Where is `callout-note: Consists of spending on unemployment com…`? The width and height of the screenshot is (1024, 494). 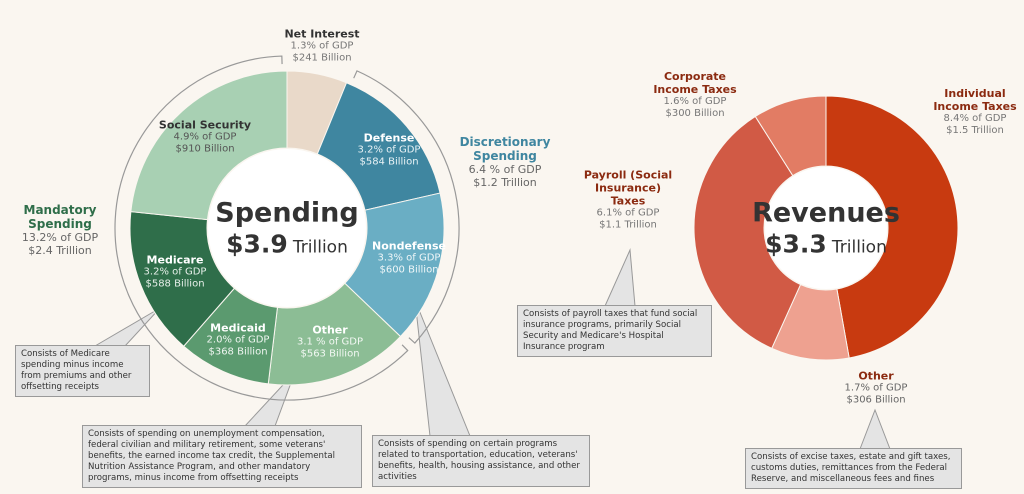 callout-note: Consists of spending on unemployment com… is located at coordinates (222, 456).